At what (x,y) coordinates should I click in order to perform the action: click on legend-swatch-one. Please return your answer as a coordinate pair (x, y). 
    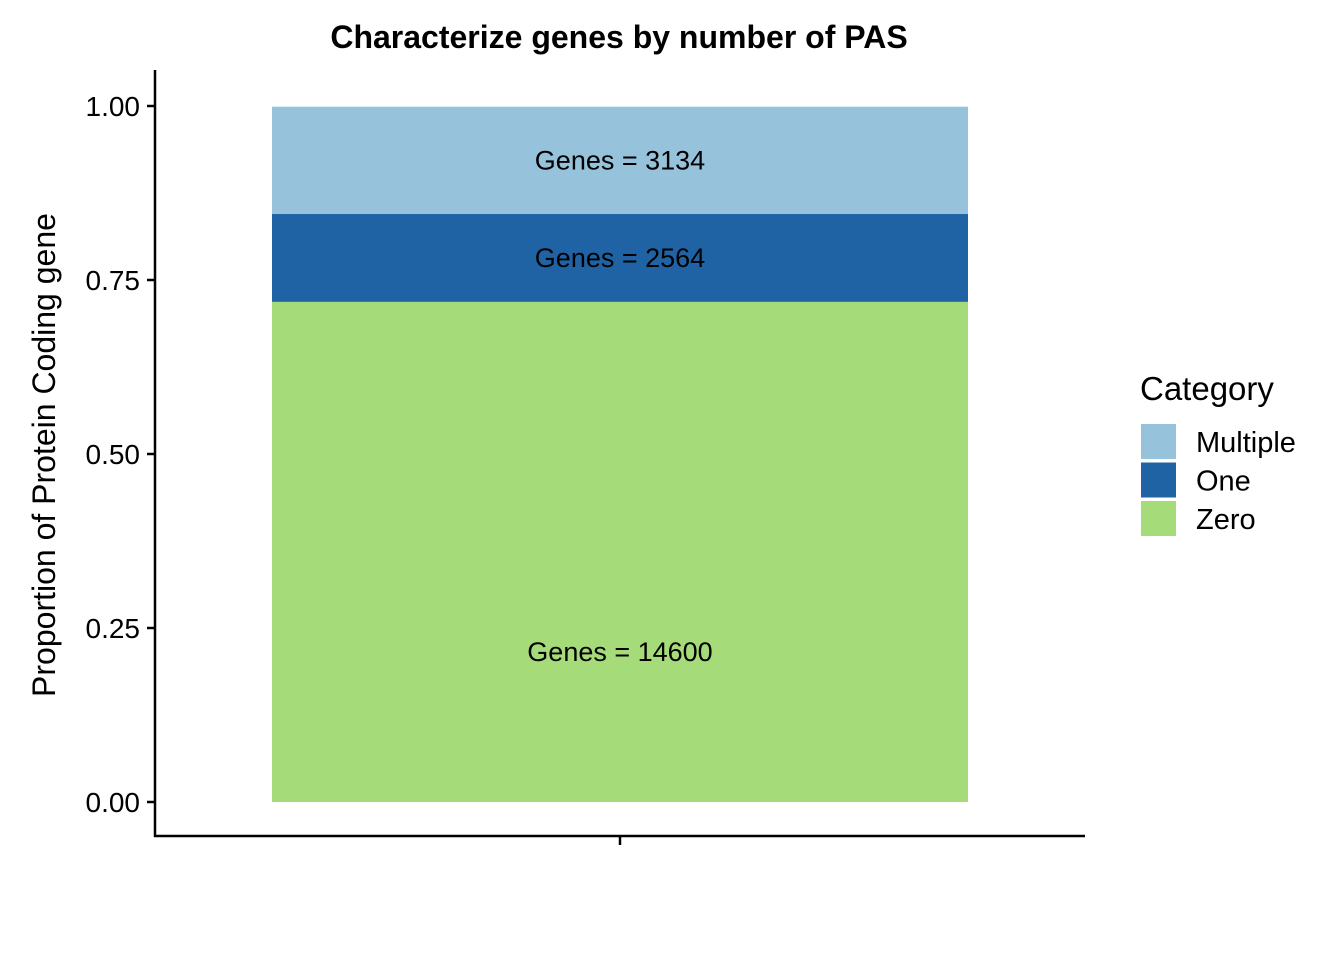
    Looking at the image, I should click on (1158, 480).